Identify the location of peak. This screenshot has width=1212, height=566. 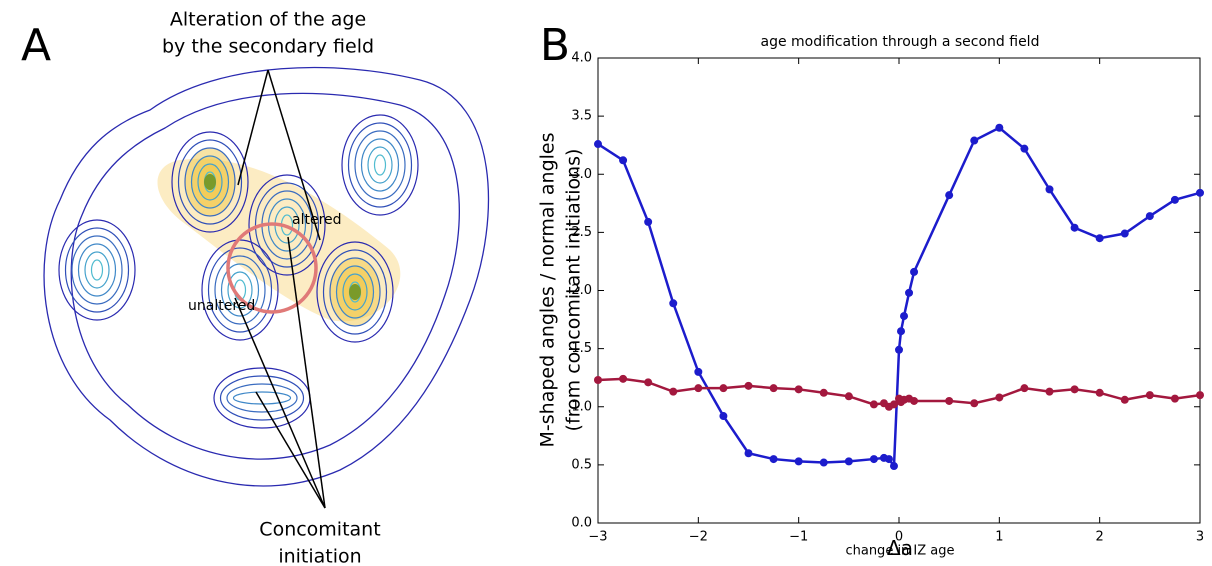
(355, 292).